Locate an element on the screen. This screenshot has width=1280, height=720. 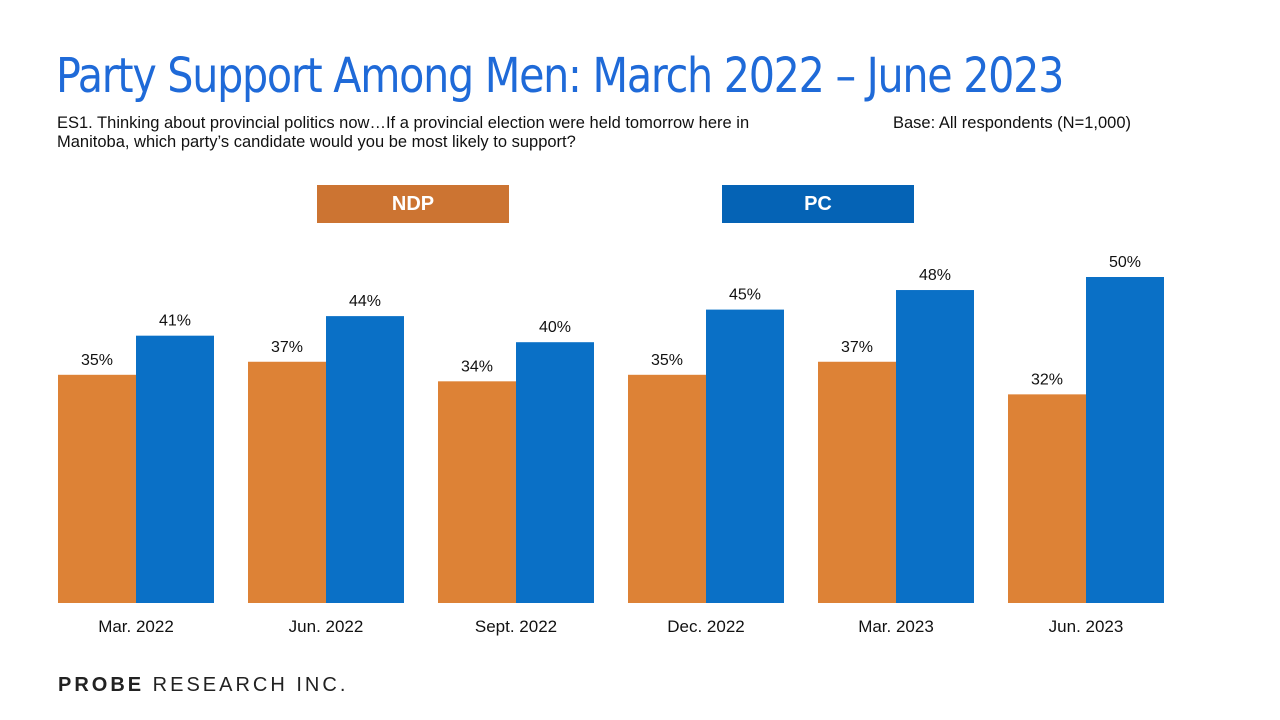
data-label: 48% is located at coordinates (935, 275).